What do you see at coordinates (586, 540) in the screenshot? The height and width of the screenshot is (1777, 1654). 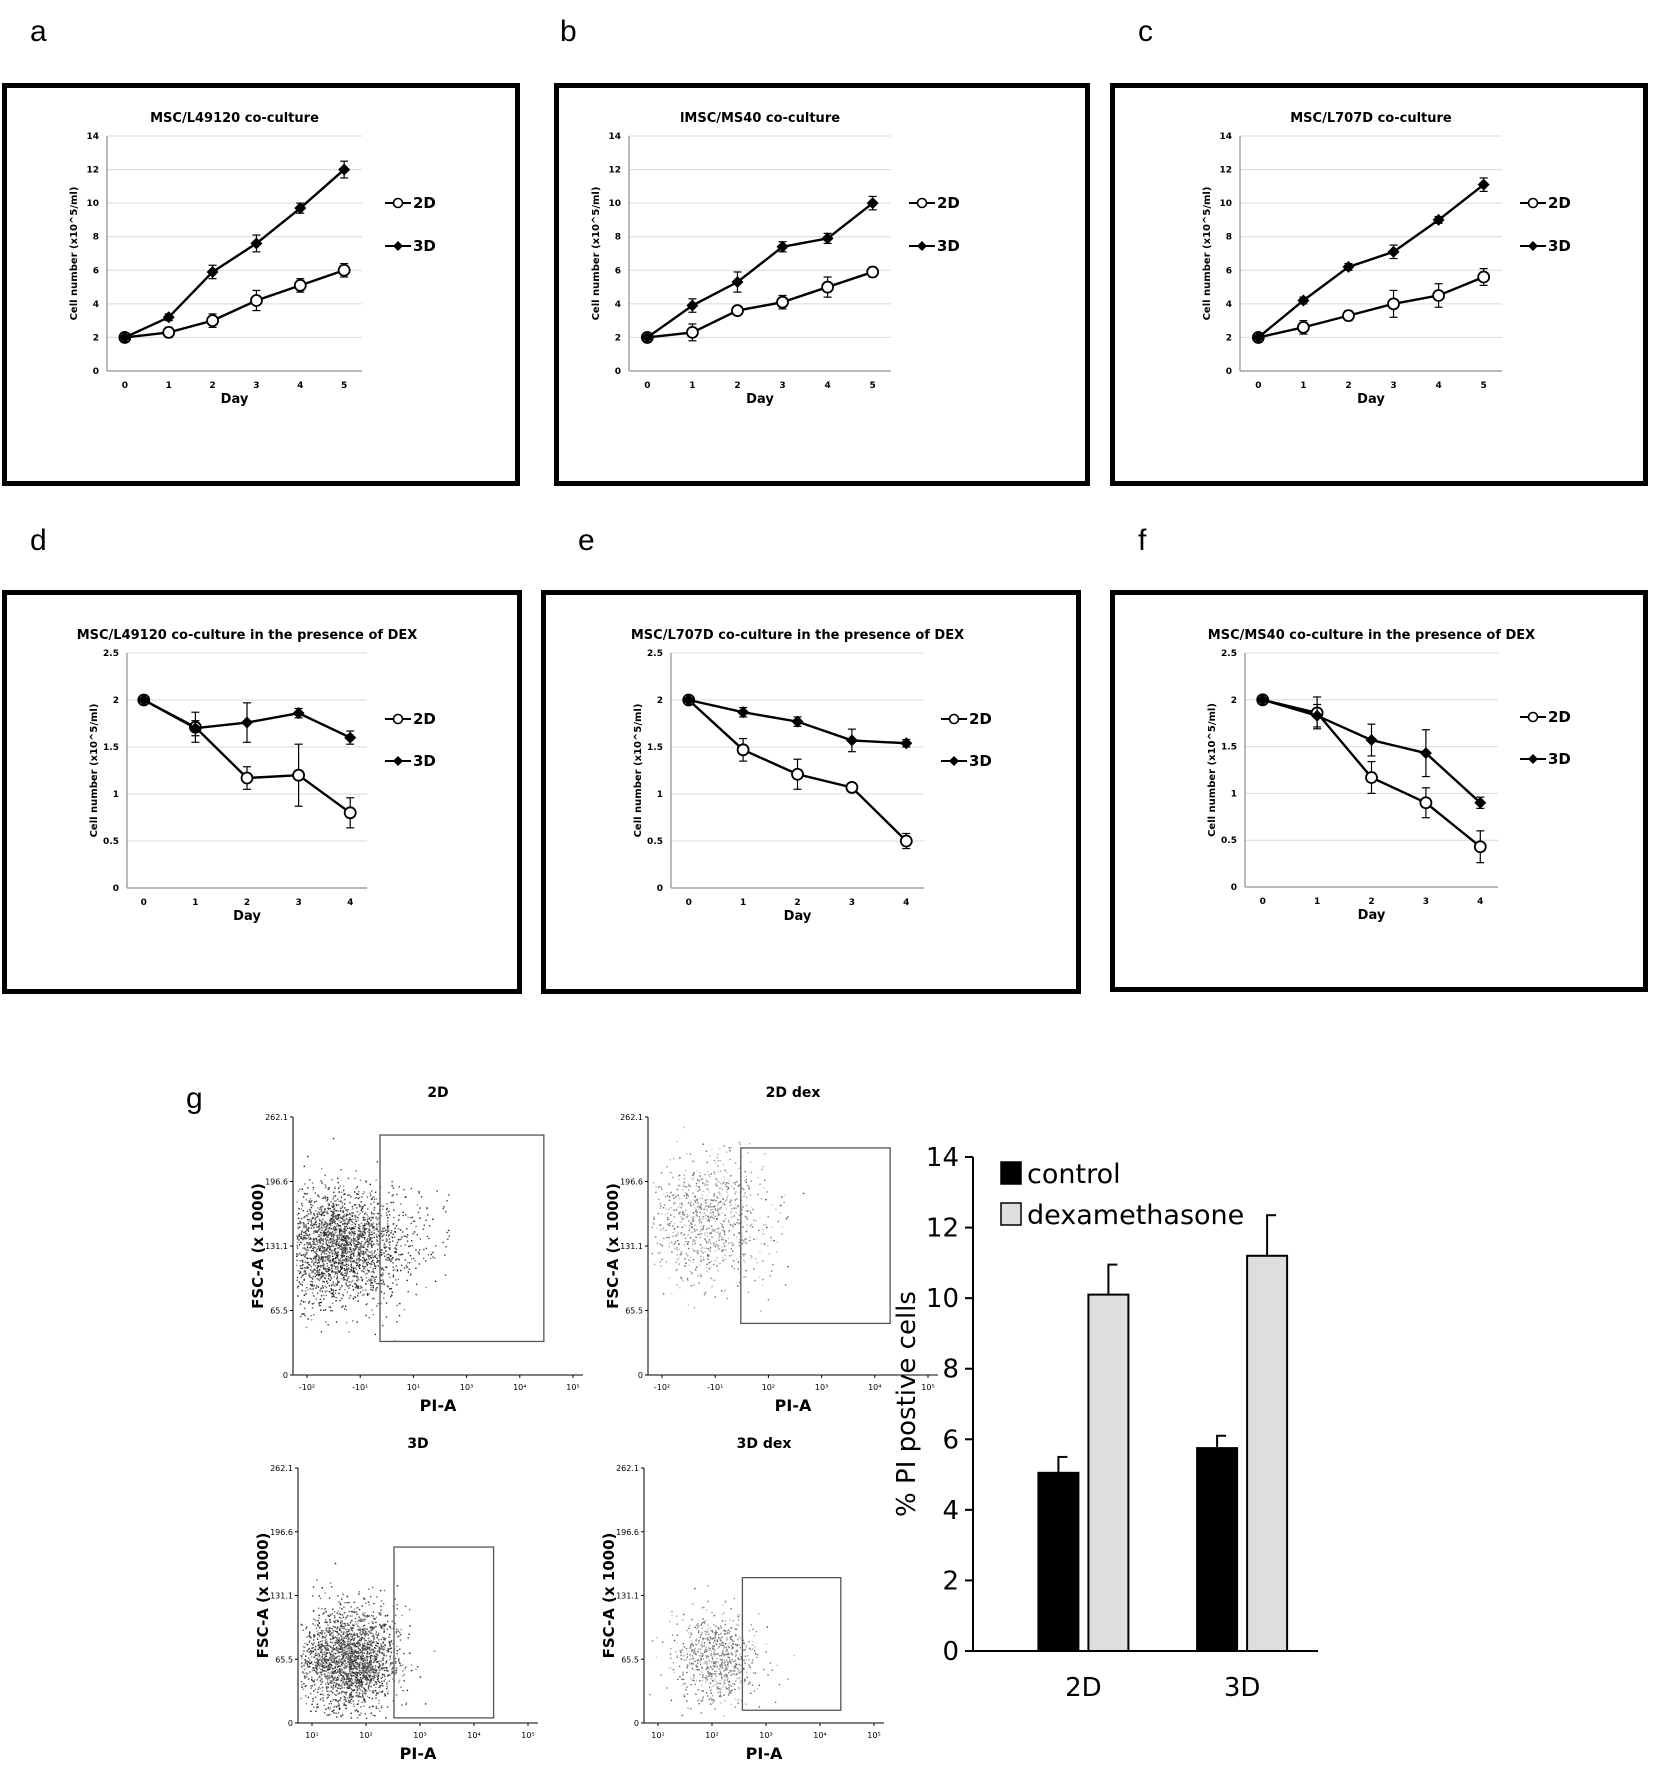 I see `panel-letter-e: e` at bounding box center [586, 540].